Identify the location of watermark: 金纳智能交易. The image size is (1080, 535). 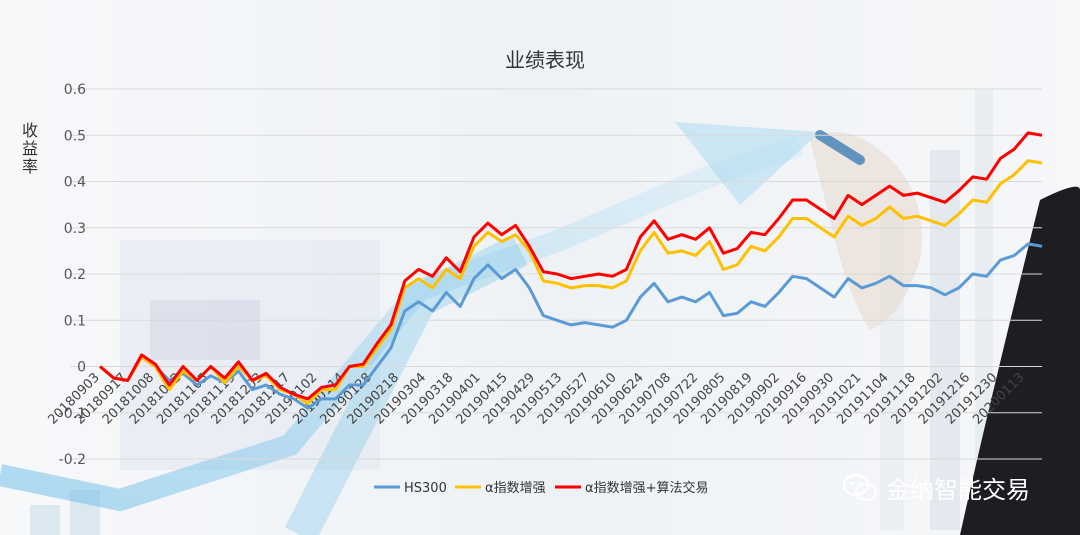
(936, 487).